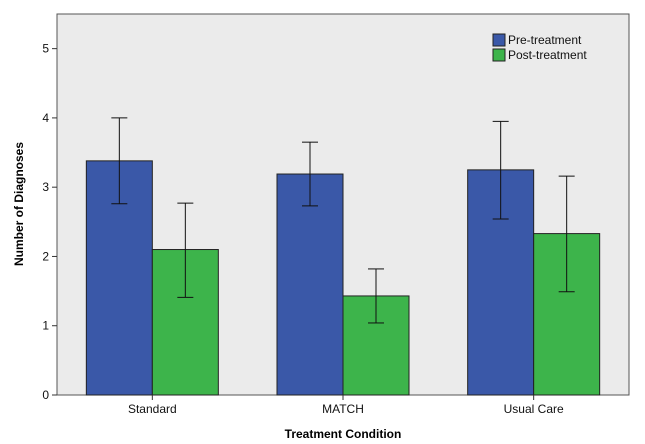 The height and width of the screenshot is (444, 645). What do you see at coordinates (19, 204) in the screenshot?
I see `y-axis-title: Number of Diagnoses` at bounding box center [19, 204].